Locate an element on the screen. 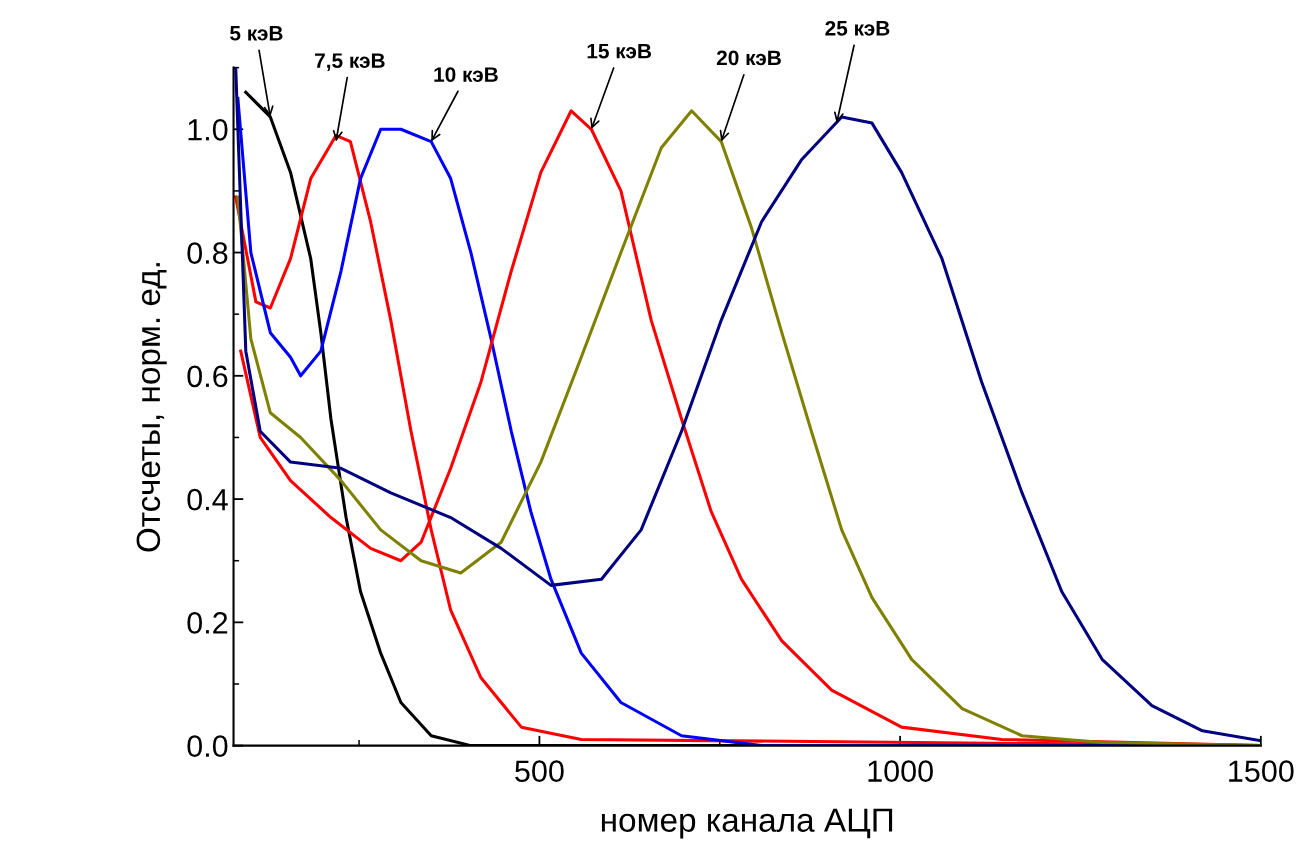  y-tick-label: 0.8 is located at coordinates (207, 253).